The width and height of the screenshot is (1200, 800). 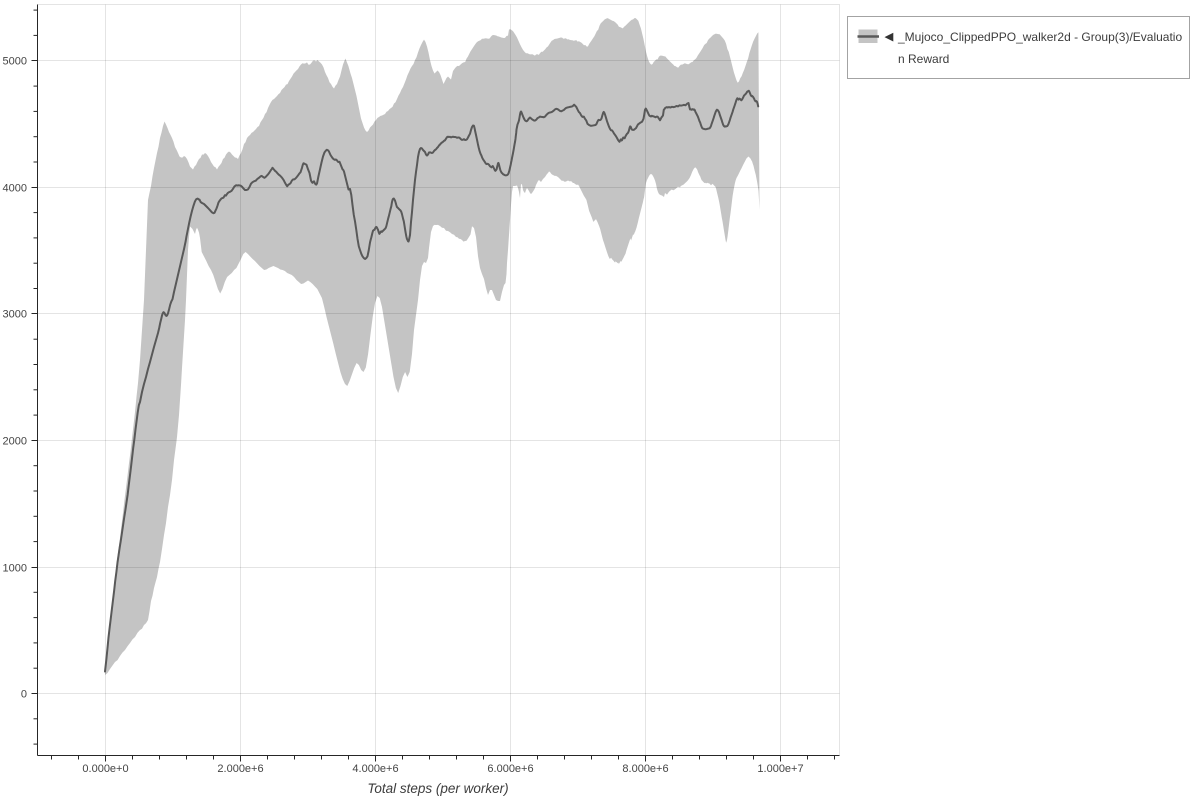 I want to click on svg-text: 3000, so click(x=15, y=315).